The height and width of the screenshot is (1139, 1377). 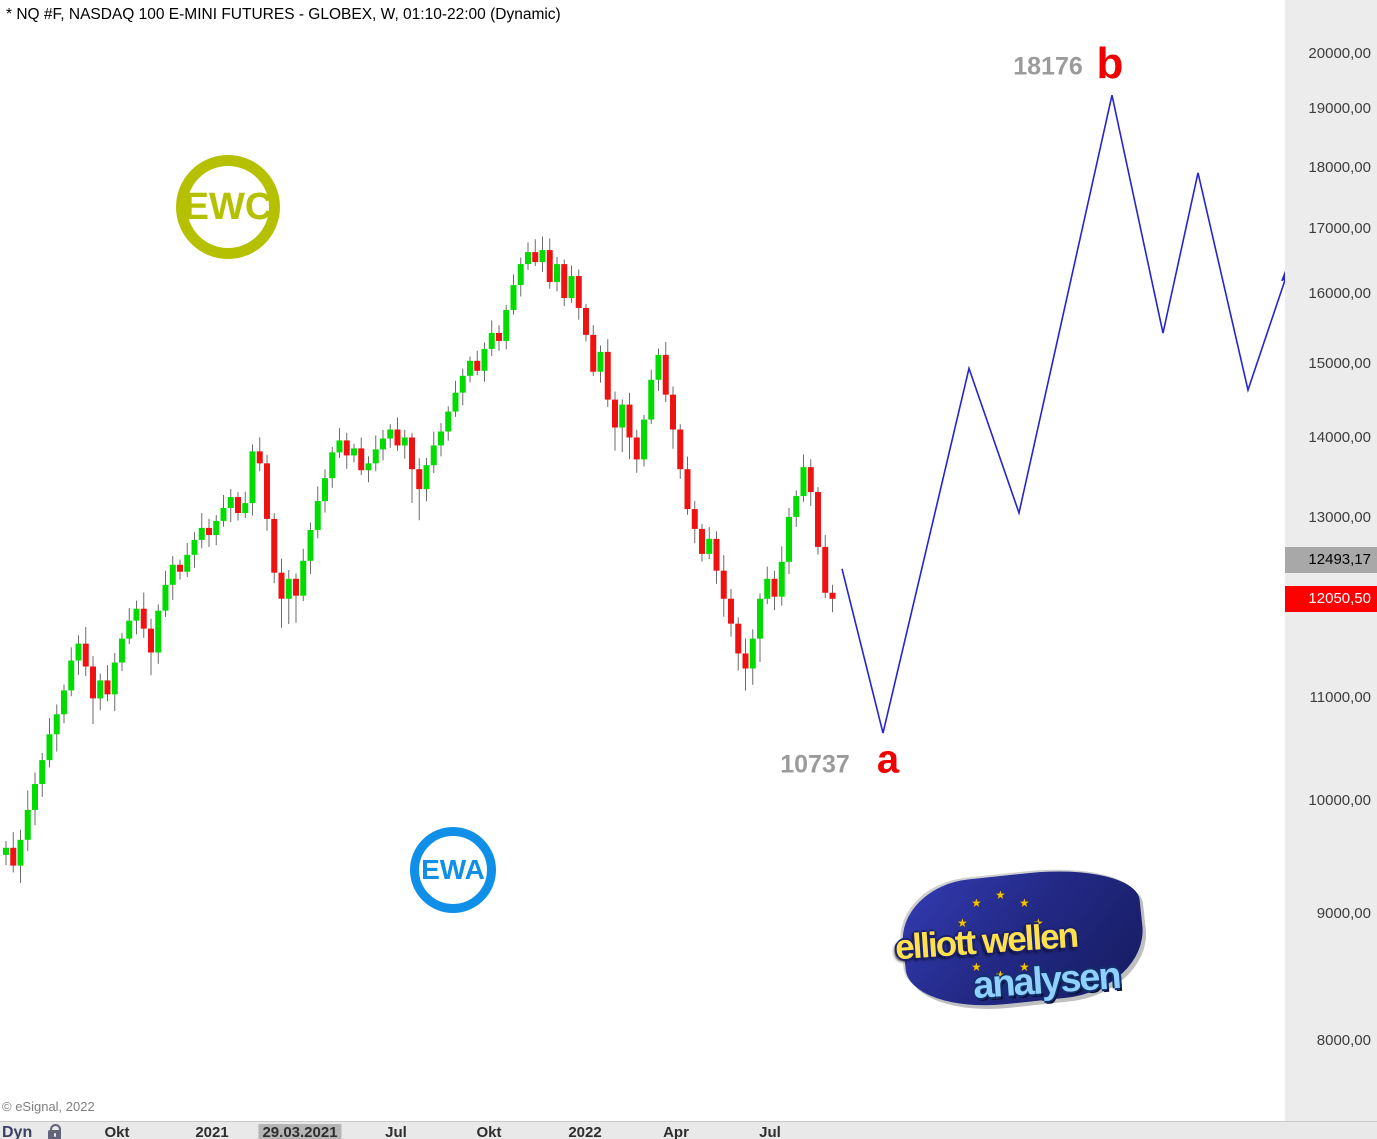 I want to click on y-axis-tick: 9000,00, so click(x=1343, y=914).